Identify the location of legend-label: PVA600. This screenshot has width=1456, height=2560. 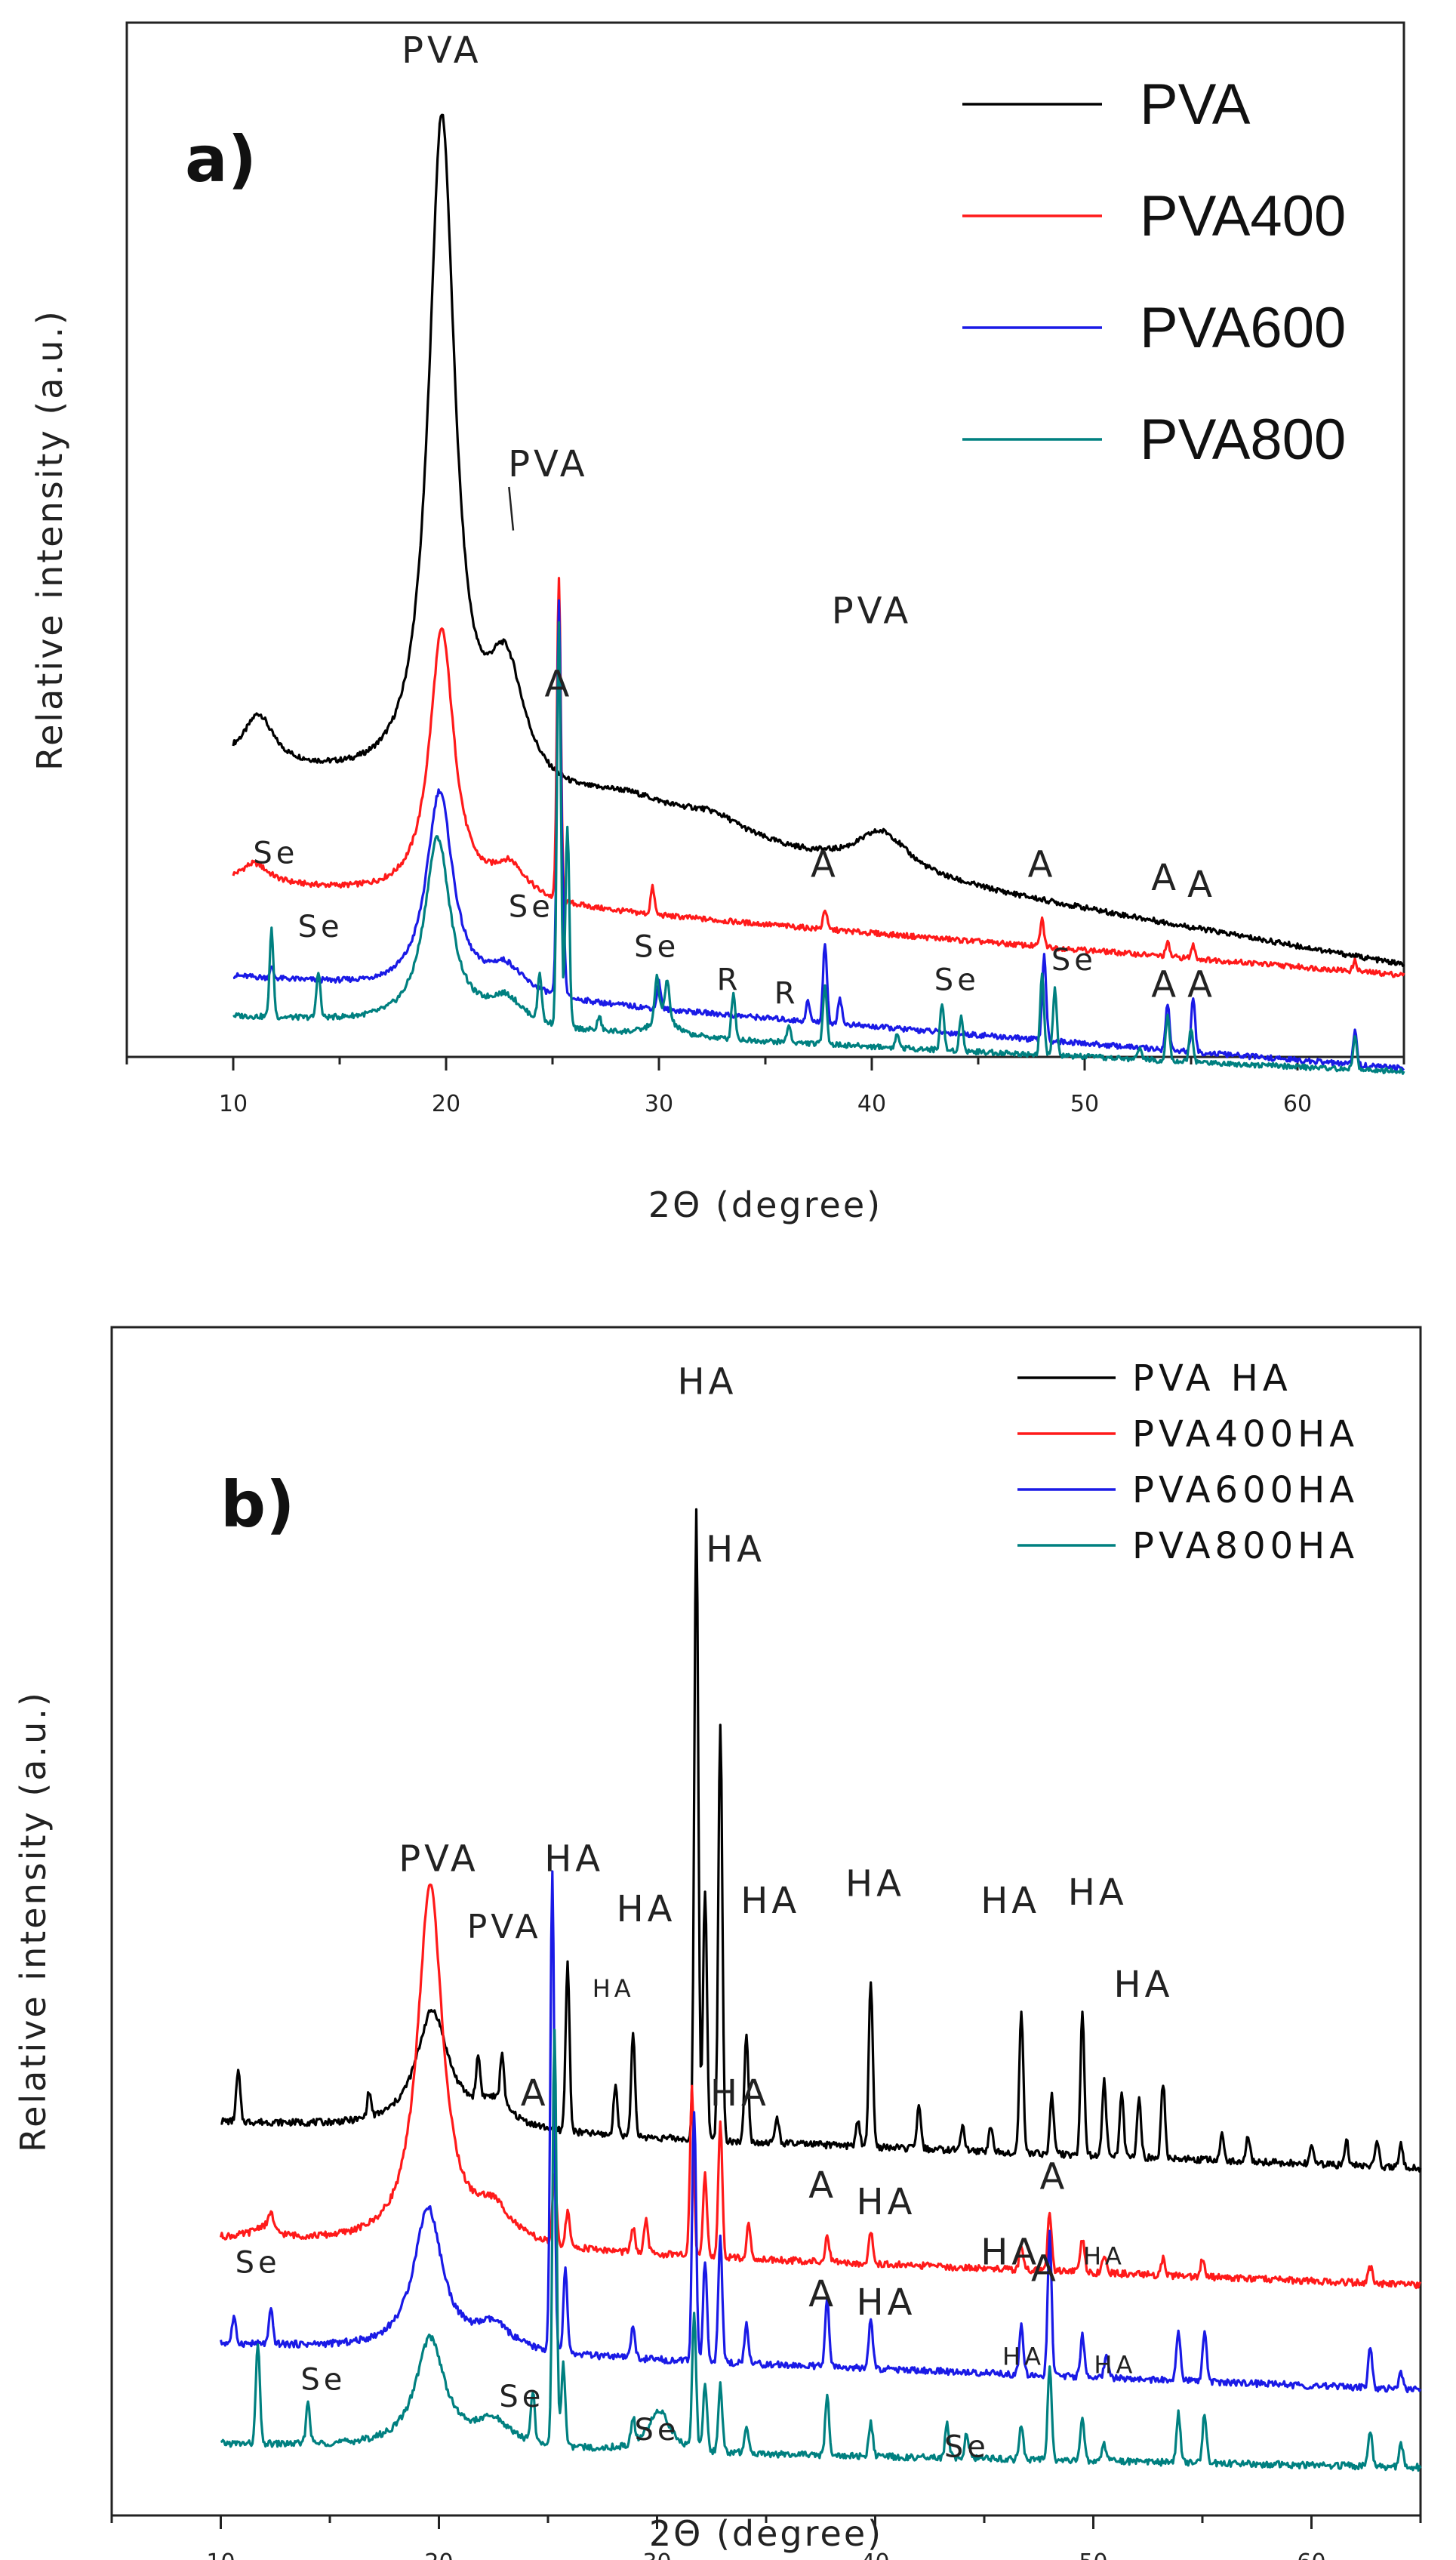
(1243, 328).